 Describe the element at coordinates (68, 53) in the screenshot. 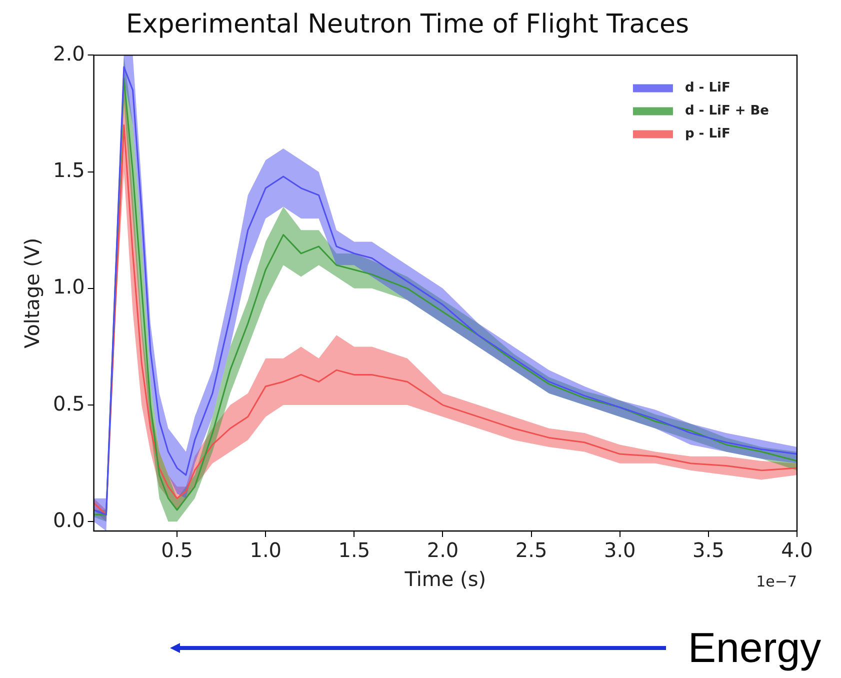

I see `y-tick-label: 2.0` at that location.